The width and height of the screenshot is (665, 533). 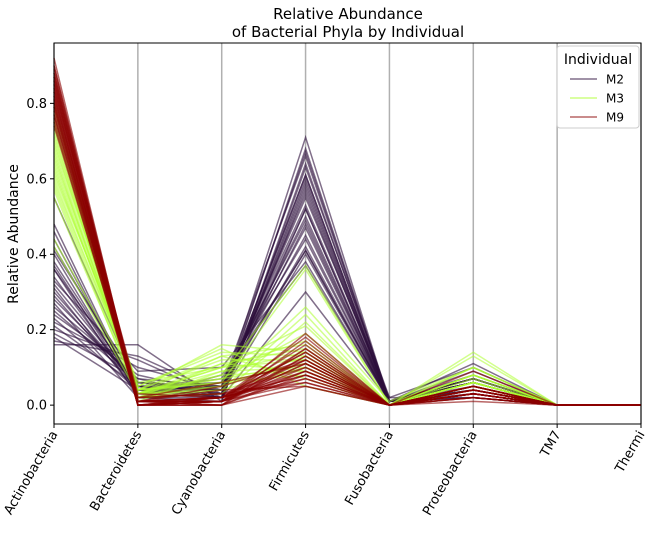 What do you see at coordinates (615, 118) in the screenshot?
I see `legend-label-m9: M9` at bounding box center [615, 118].